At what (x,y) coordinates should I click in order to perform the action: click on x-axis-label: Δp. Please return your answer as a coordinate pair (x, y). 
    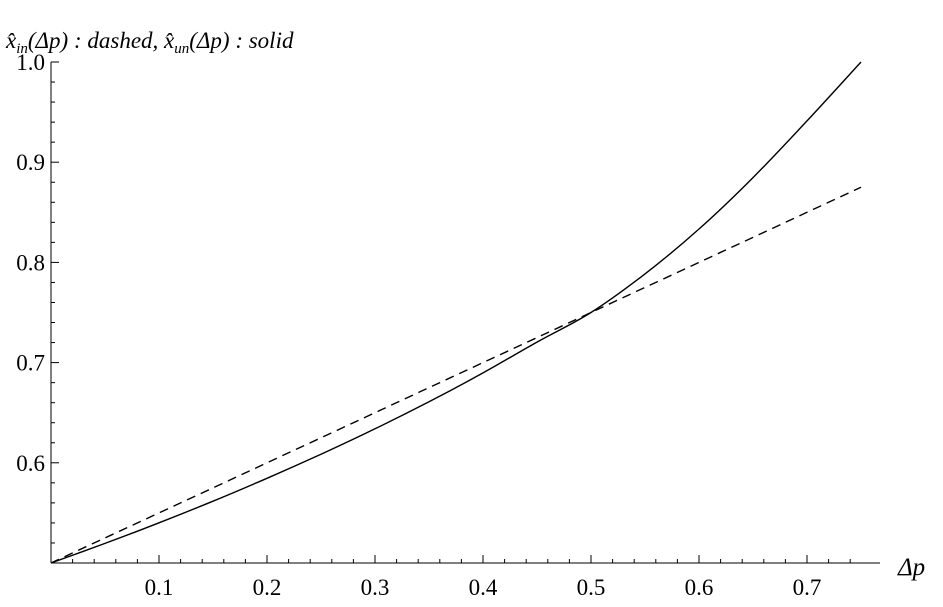
    Looking at the image, I should click on (911, 567).